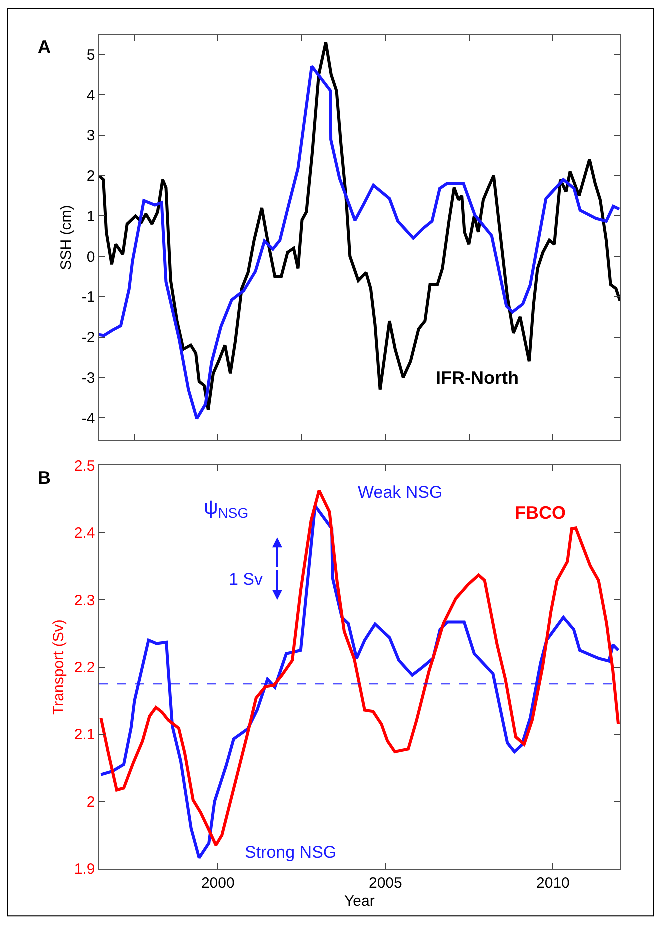 This screenshot has height=927, width=657. What do you see at coordinates (91, 136) in the screenshot?
I see `y-tick-label: 3` at bounding box center [91, 136].